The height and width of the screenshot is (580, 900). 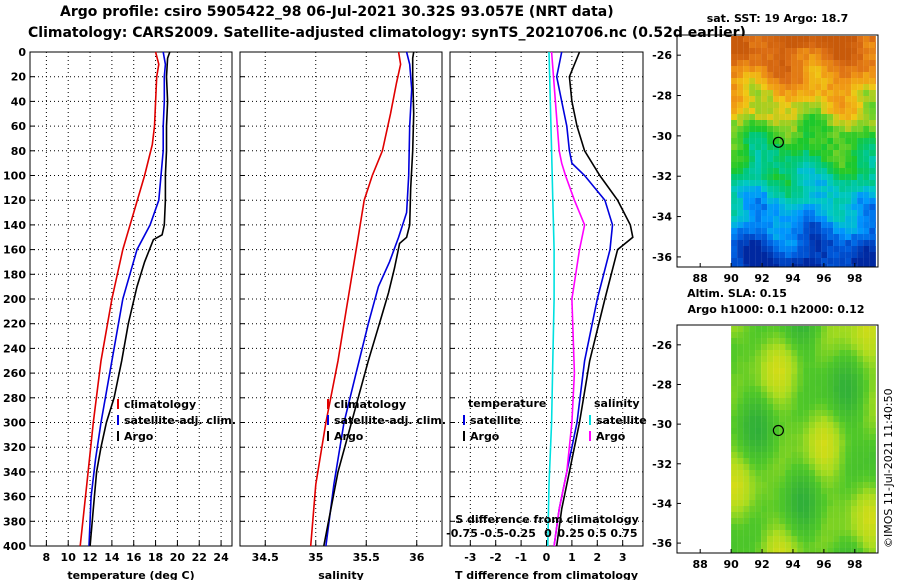 I want to click on difference-profile-xtick-label: 0, so click(x=547, y=557).